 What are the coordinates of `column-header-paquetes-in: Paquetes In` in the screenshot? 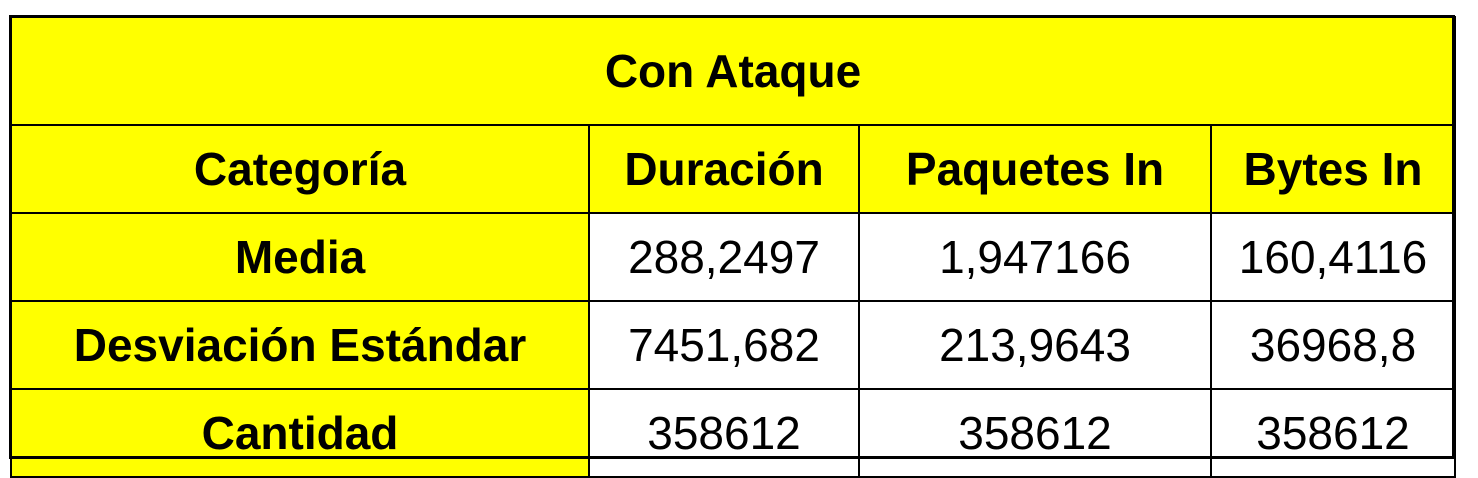 It's located at (1035, 169).